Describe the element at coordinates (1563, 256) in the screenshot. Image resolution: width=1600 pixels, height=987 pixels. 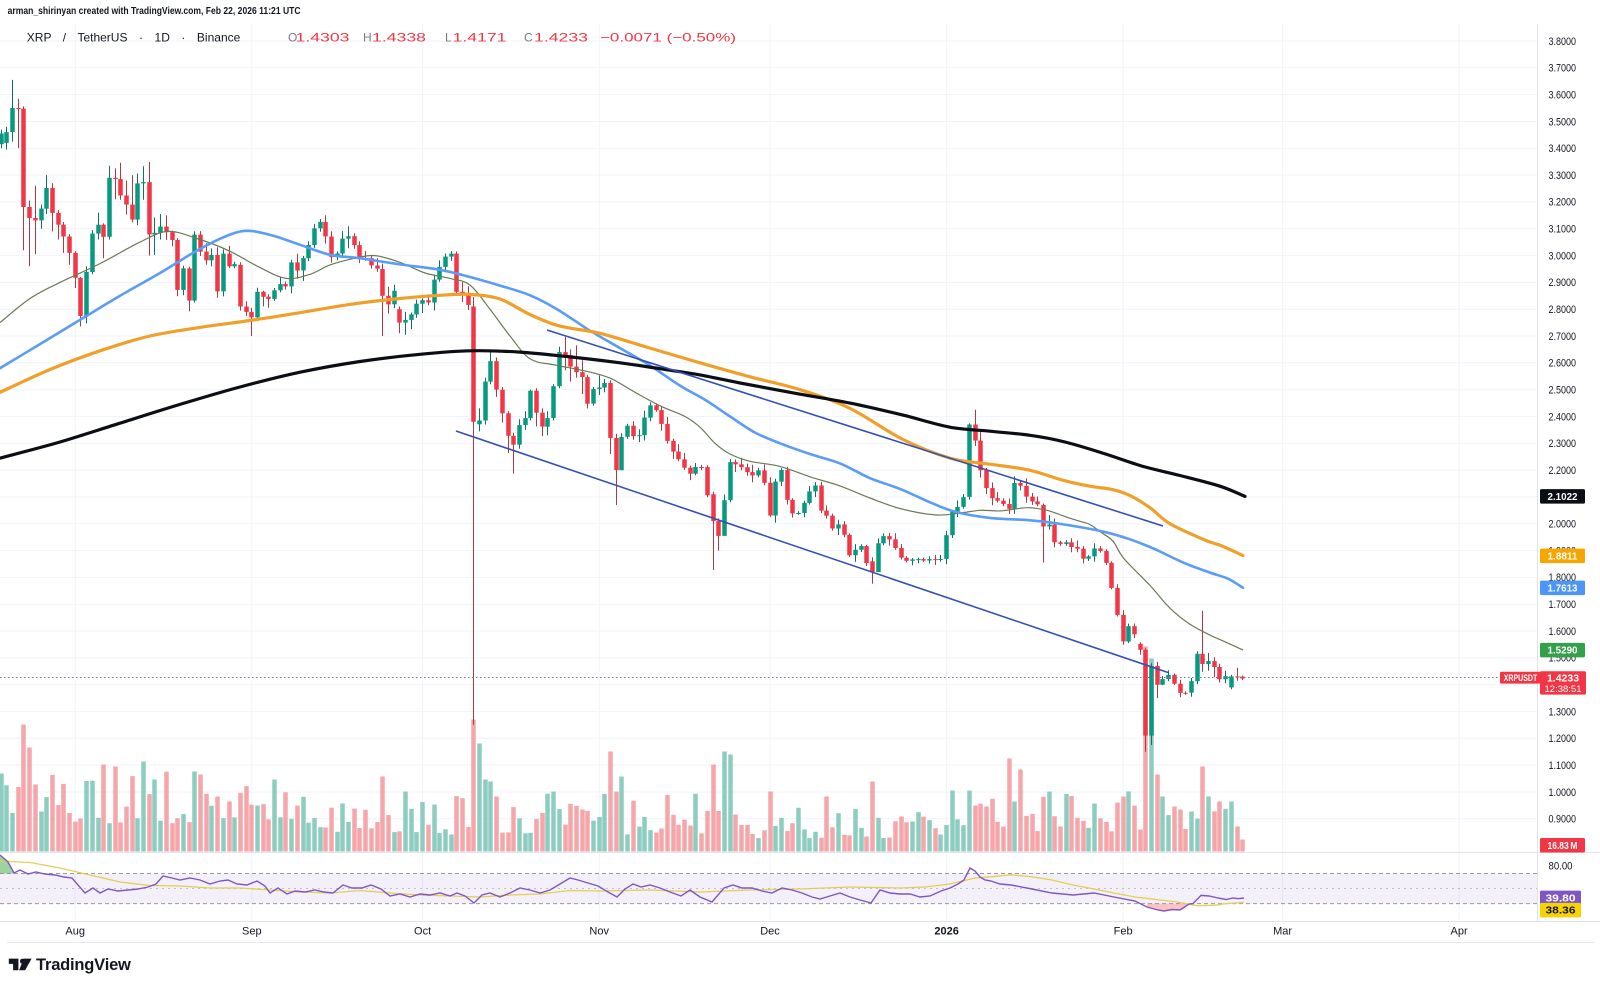
I see `svg-text: 3.0000` at that location.